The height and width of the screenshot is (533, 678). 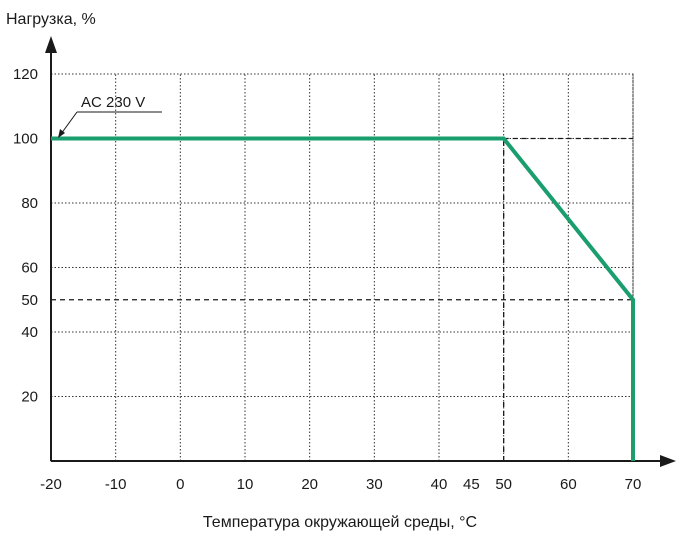 I want to click on x-tick-label: 30, so click(x=374, y=484).